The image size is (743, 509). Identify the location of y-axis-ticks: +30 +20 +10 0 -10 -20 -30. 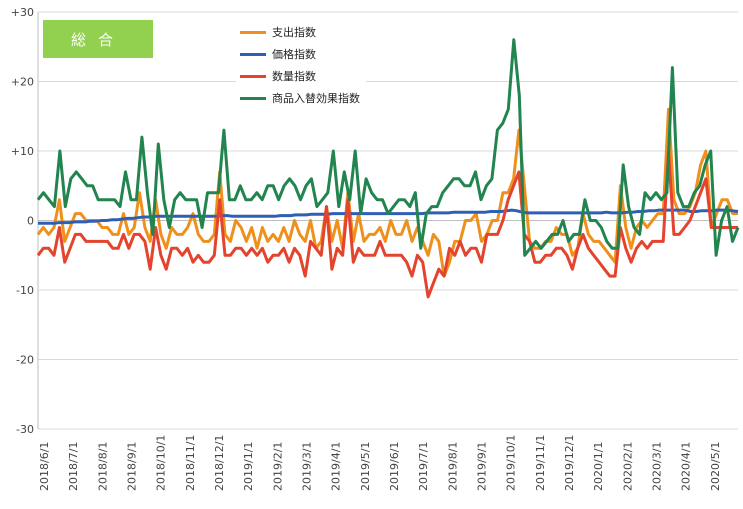
(22, 221).